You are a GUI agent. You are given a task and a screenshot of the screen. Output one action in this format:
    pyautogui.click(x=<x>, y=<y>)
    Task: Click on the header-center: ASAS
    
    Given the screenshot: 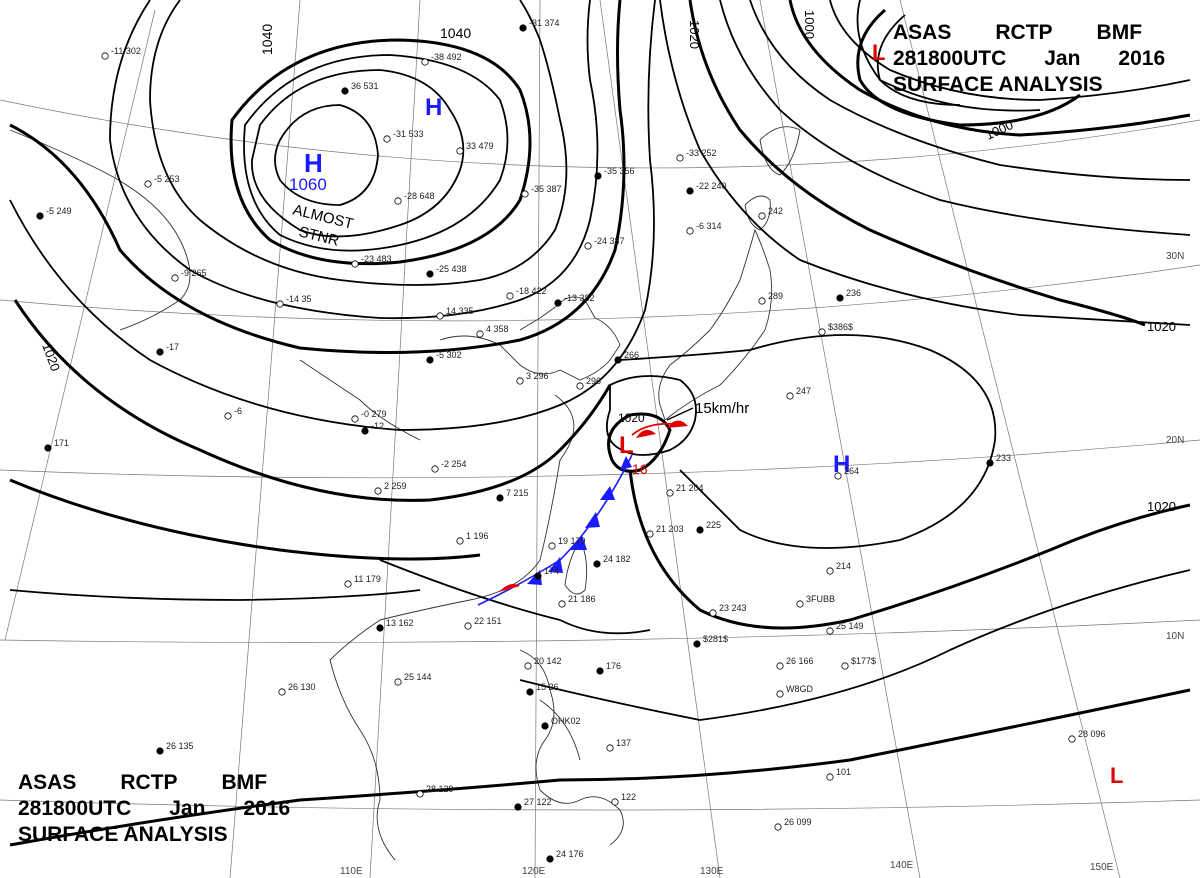 What is the action you would take?
    pyautogui.click(x=47, y=782)
    